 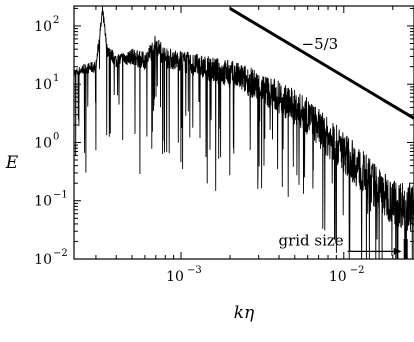 What do you see at coordinates (310, 240) in the screenshot?
I see `grid-size-label: grid size` at bounding box center [310, 240].